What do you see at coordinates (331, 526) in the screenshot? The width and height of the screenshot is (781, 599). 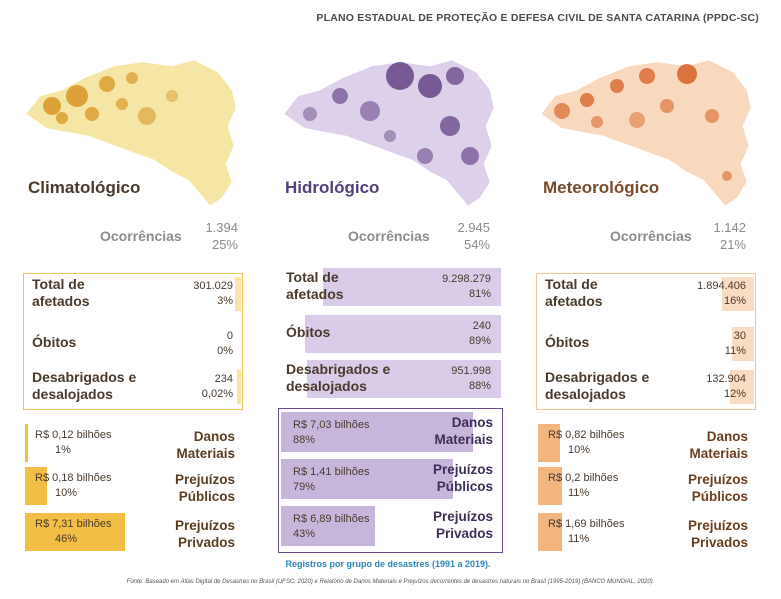 I see `hidro-loss-value: R$ 6,89 bilhões 43%` at bounding box center [331, 526].